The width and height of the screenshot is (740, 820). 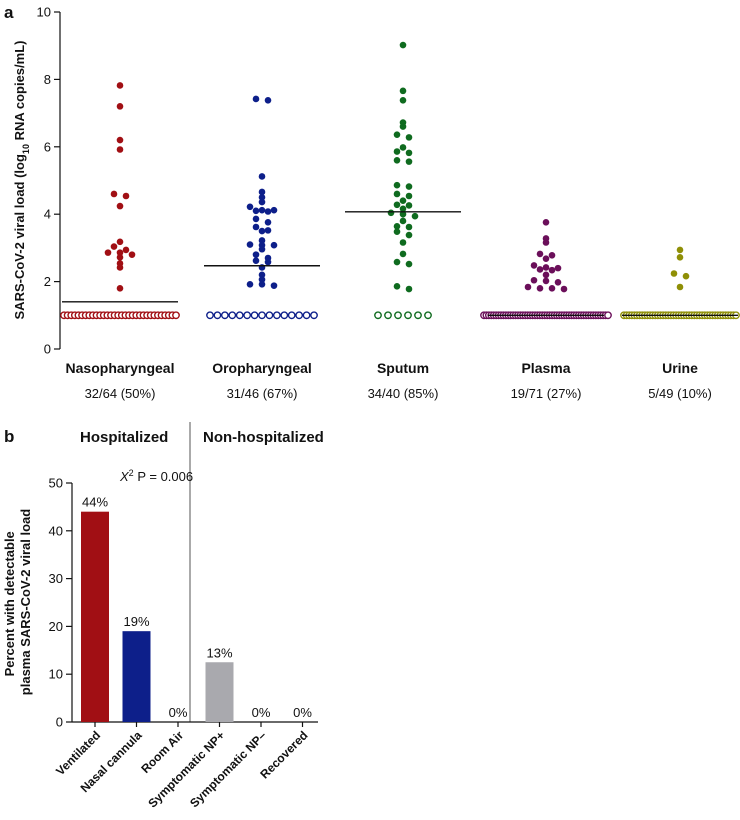 What do you see at coordinates (56, 578) in the screenshot?
I see `panel-b-y-tick-label: 30` at bounding box center [56, 578].